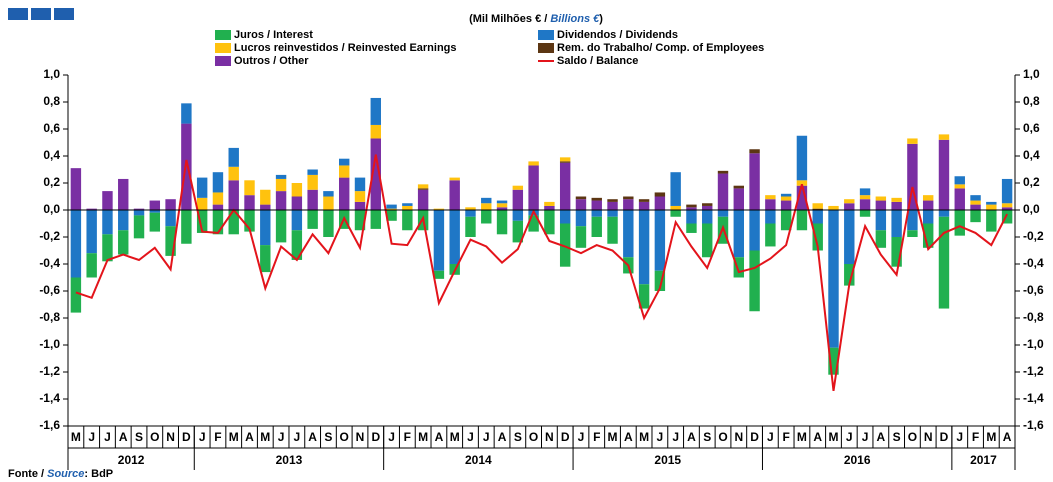  Describe the element at coordinates (49, 317) in the screenshot. I see `y-tick-label: -0,8` at that location.